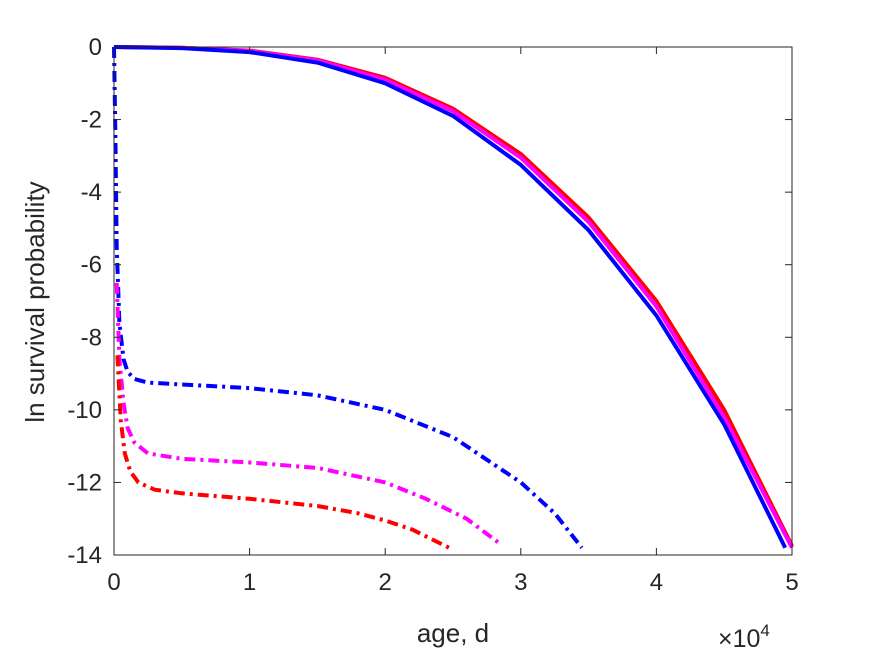 This screenshot has height=656, width=875. Describe the element at coordinates (84, 555) in the screenshot. I see `y-tick-label: -14` at that location.